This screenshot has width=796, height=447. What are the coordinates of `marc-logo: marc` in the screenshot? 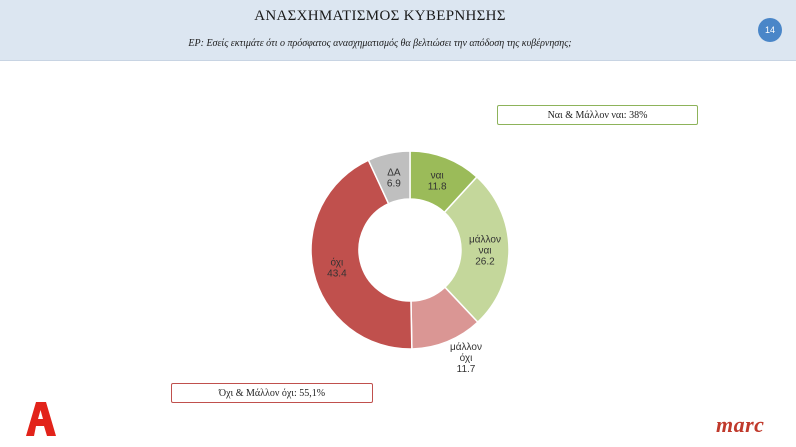 It's located at (740, 424).